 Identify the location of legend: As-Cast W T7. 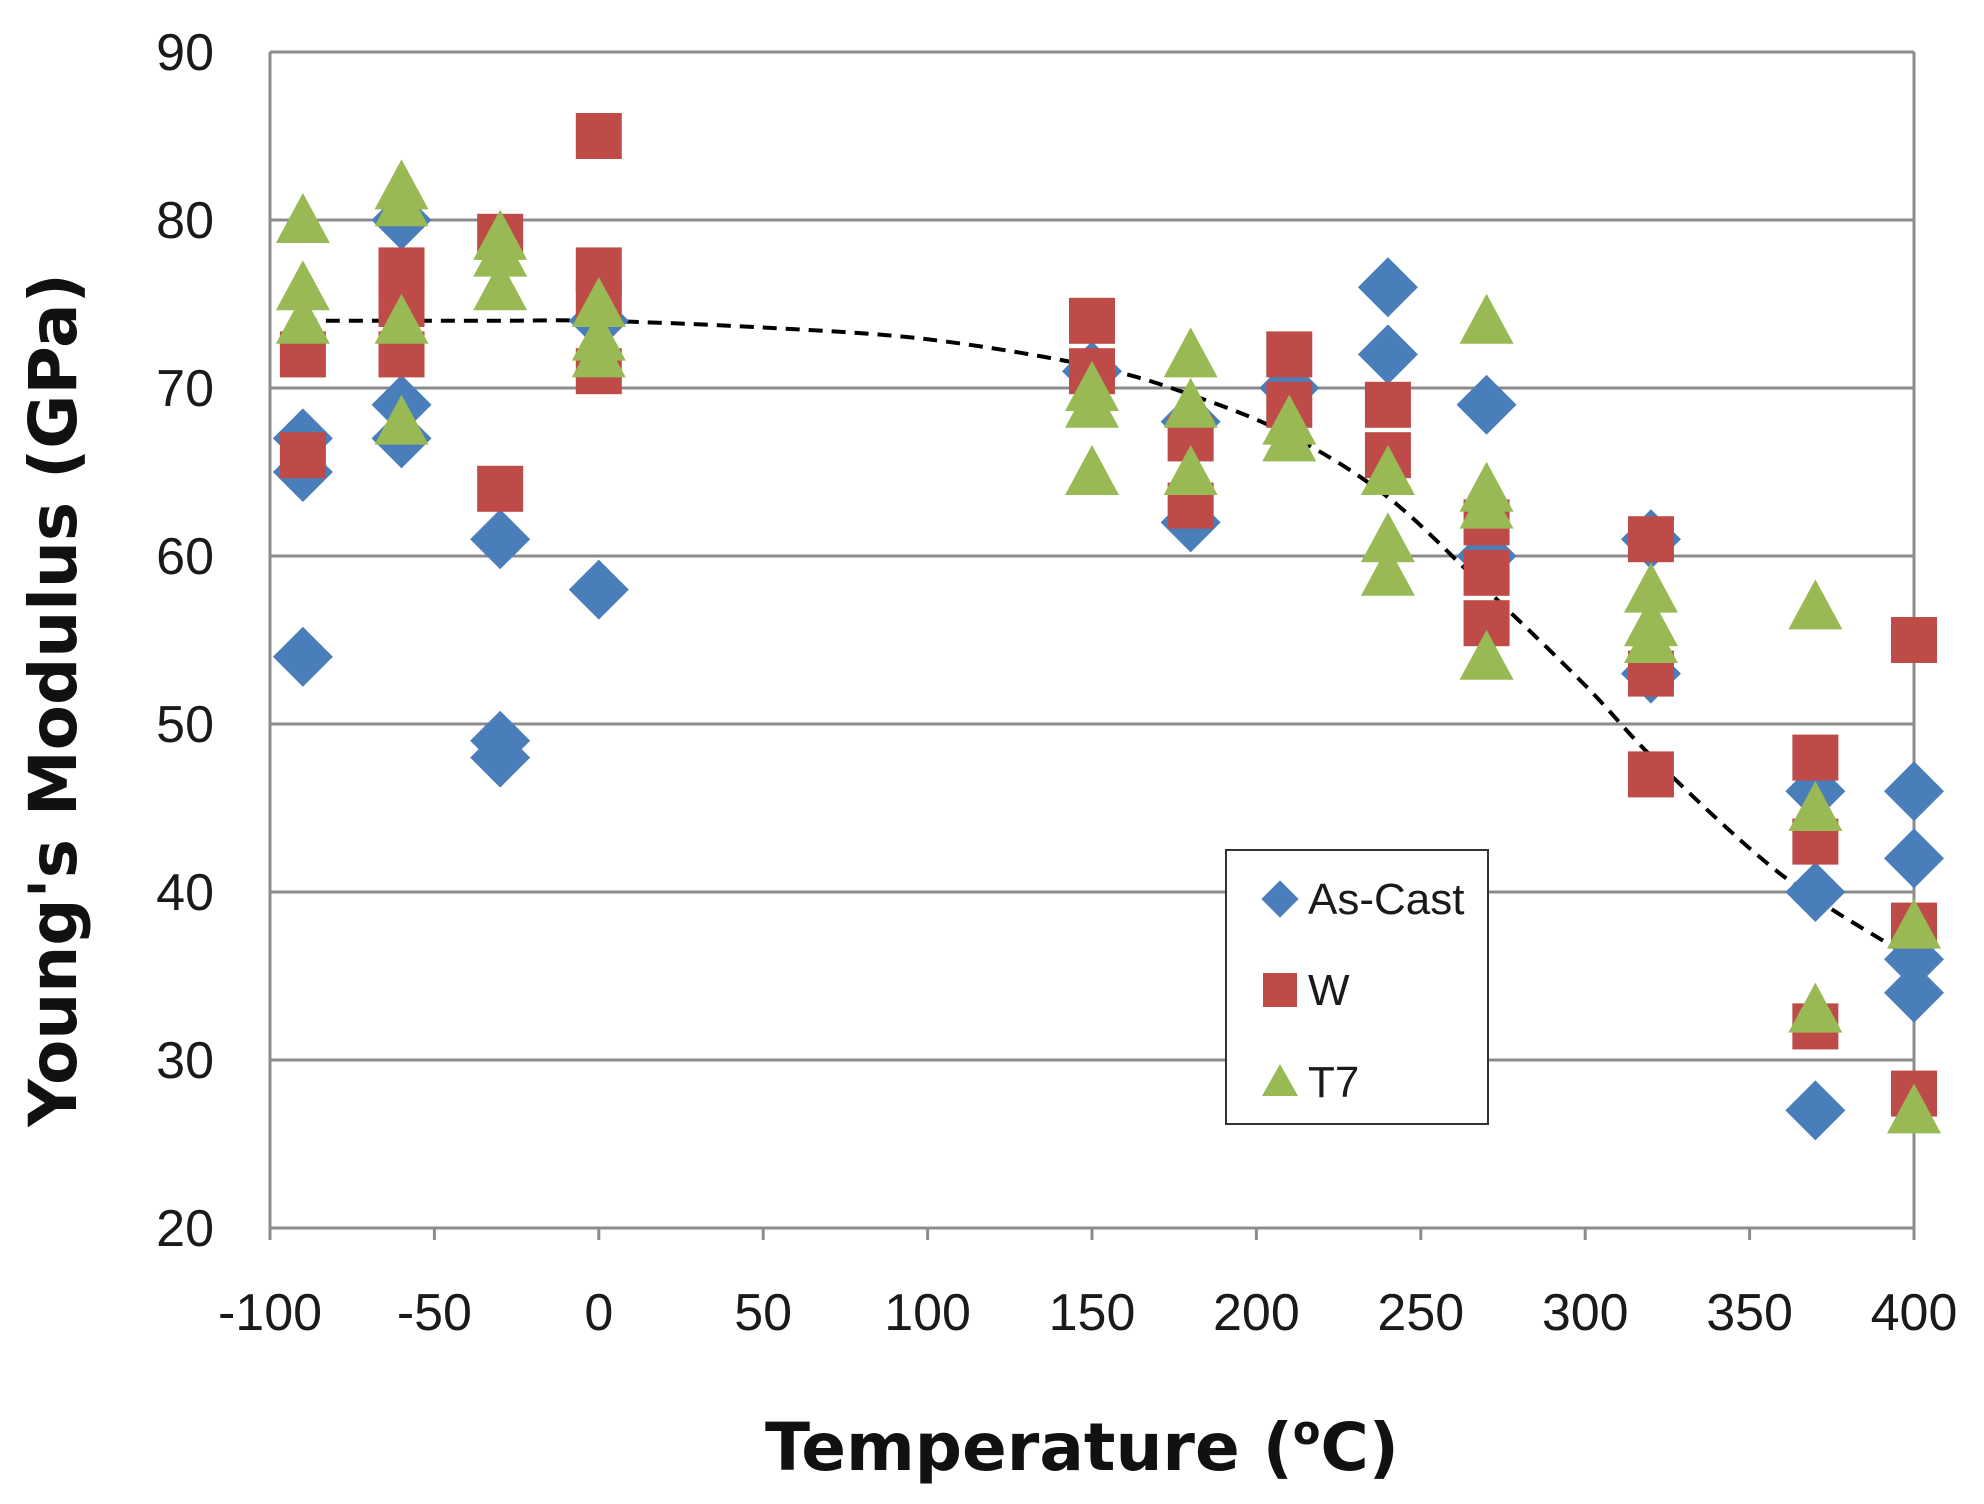
(1357, 987).